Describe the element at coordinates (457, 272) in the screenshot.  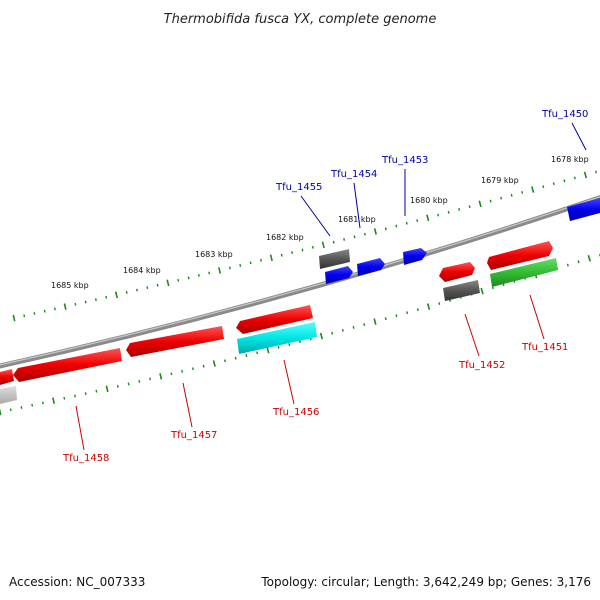
I see `gene-arrow-red-b` at that location.